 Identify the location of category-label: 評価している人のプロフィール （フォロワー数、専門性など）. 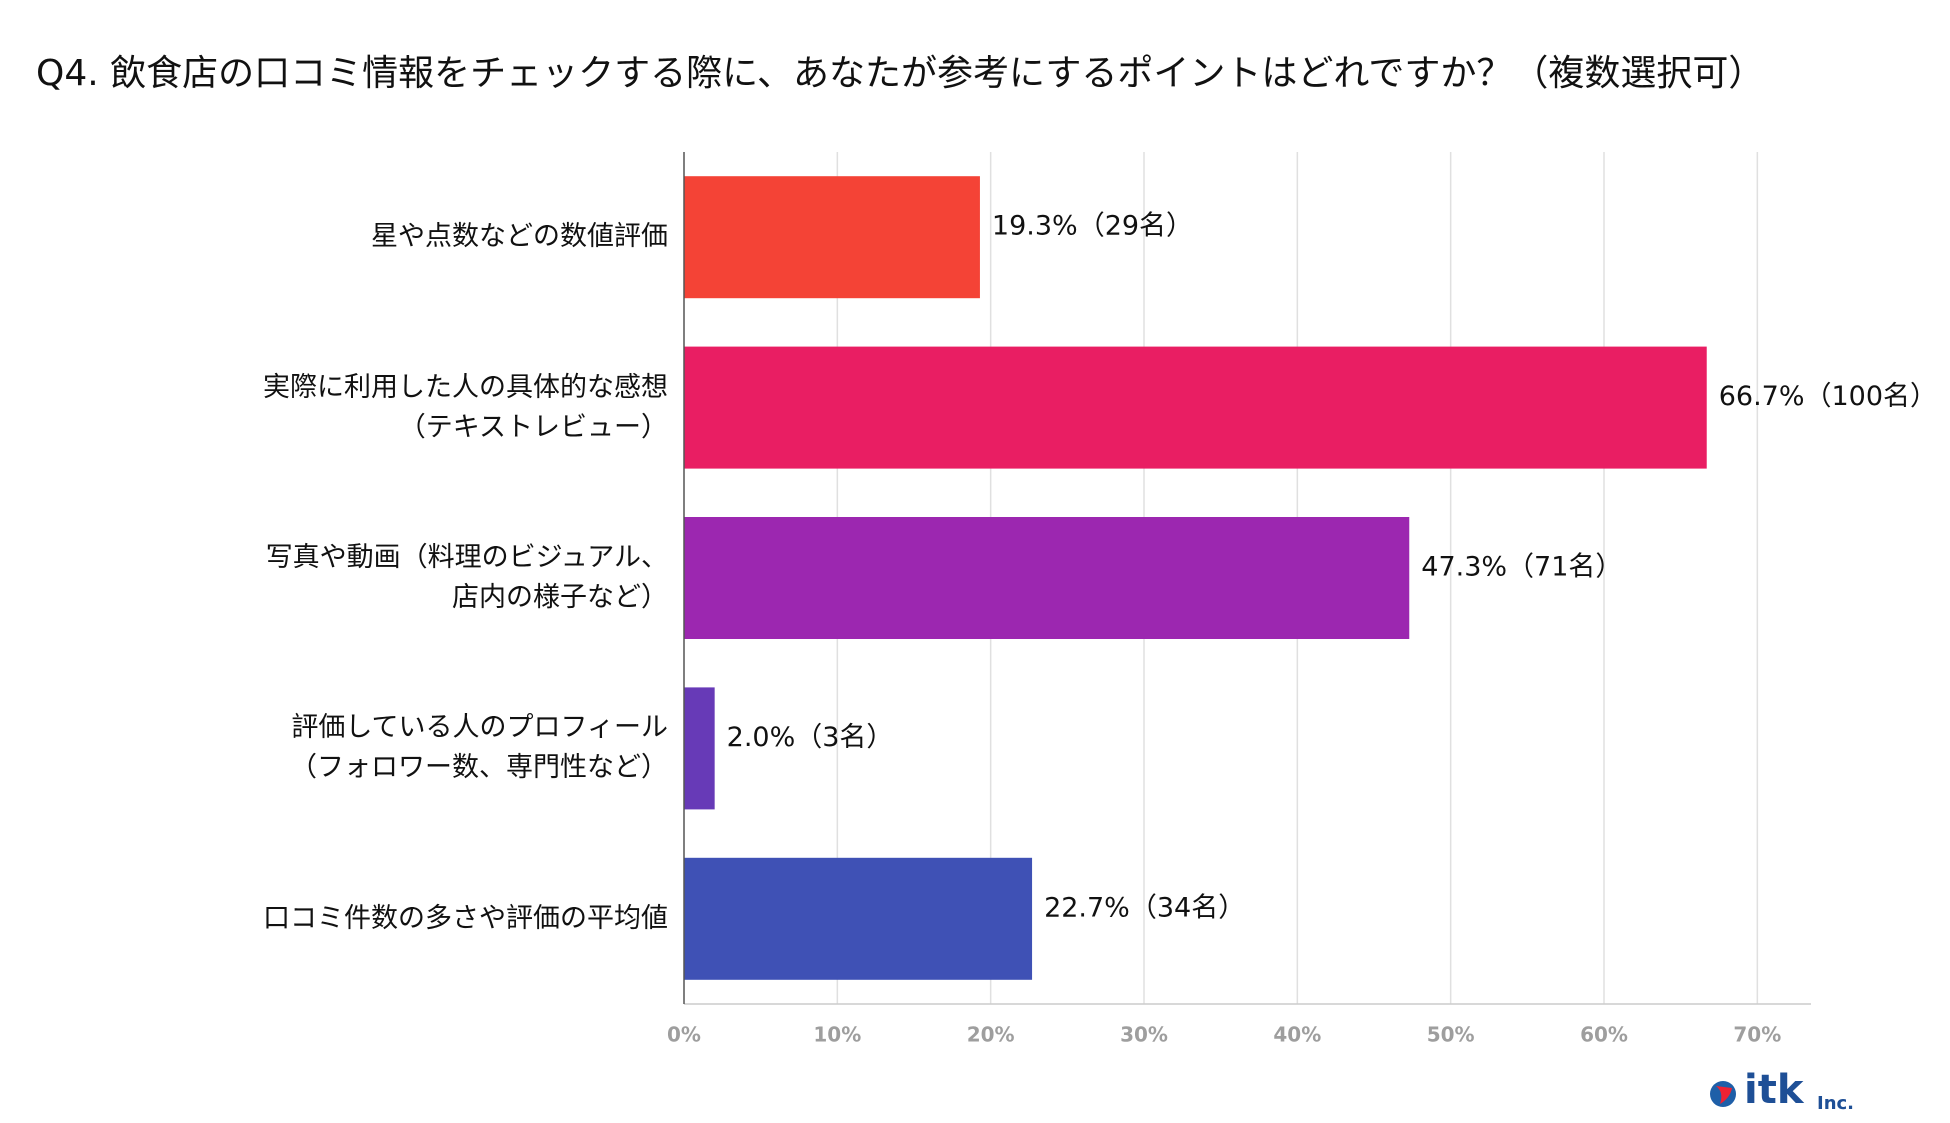
(479, 748).